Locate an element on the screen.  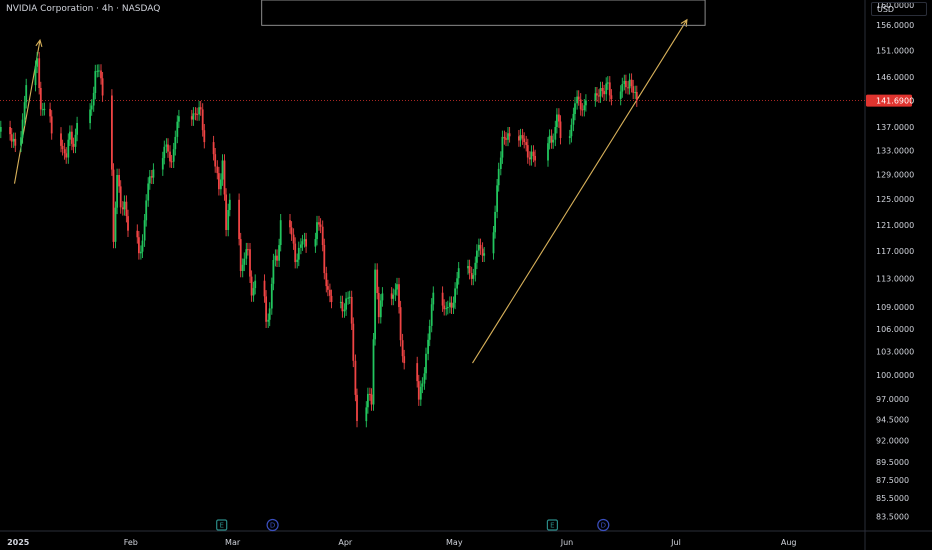
symbol-title: NVIDIA Corporation · 4h · NASDAQ is located at coordinates (83, 9).